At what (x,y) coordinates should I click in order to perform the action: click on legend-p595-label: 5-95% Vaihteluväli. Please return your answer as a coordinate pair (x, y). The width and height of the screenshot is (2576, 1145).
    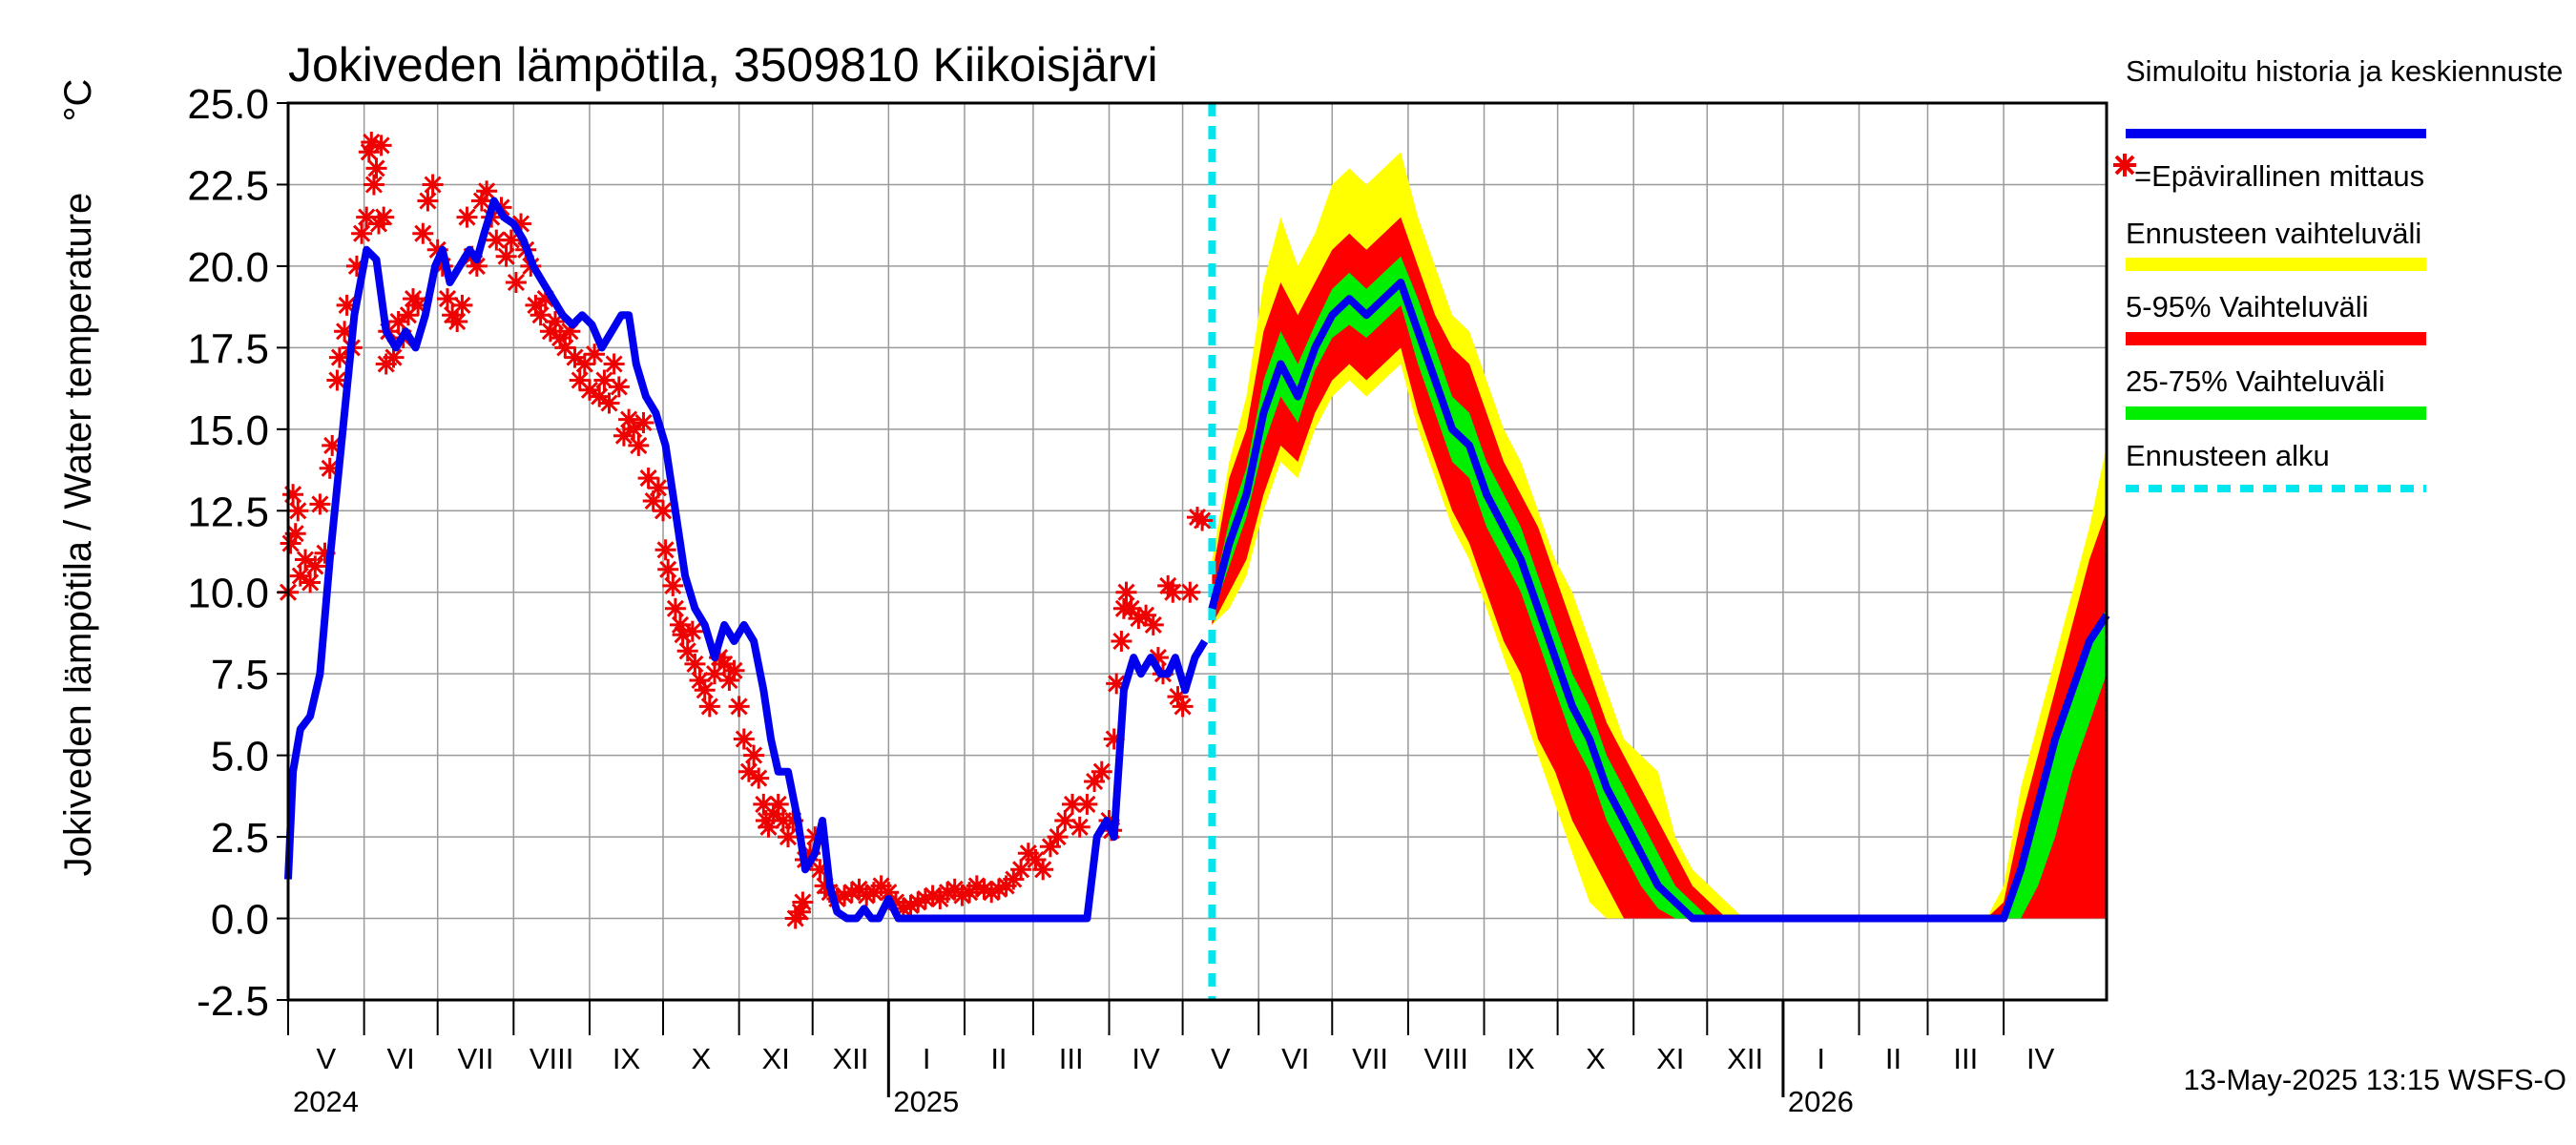
    Looking at the image, I should click on (2247, 307).